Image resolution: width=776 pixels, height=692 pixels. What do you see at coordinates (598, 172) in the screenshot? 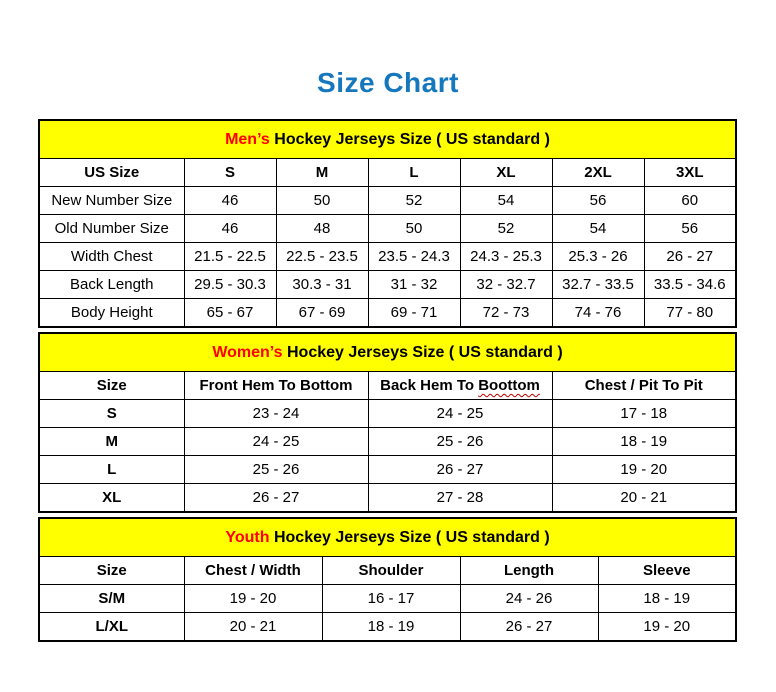
I see `column-header: 2XL` at bounding box center [598, 172].